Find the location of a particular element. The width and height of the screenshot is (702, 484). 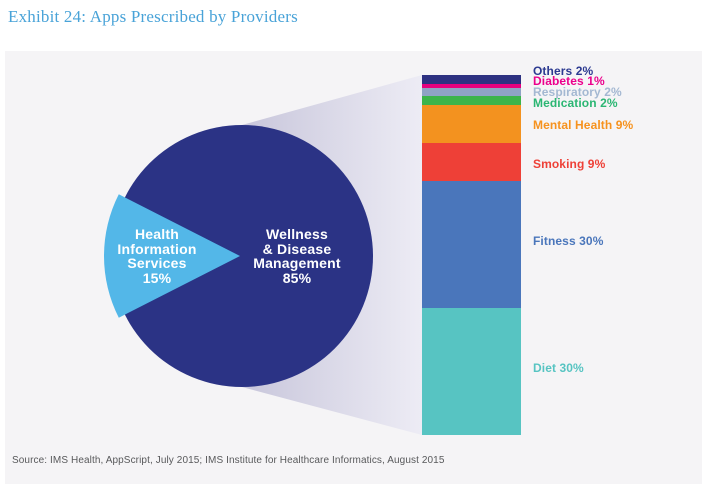

pie-label-wellness-line: Management is located at coordinates (297, 263).